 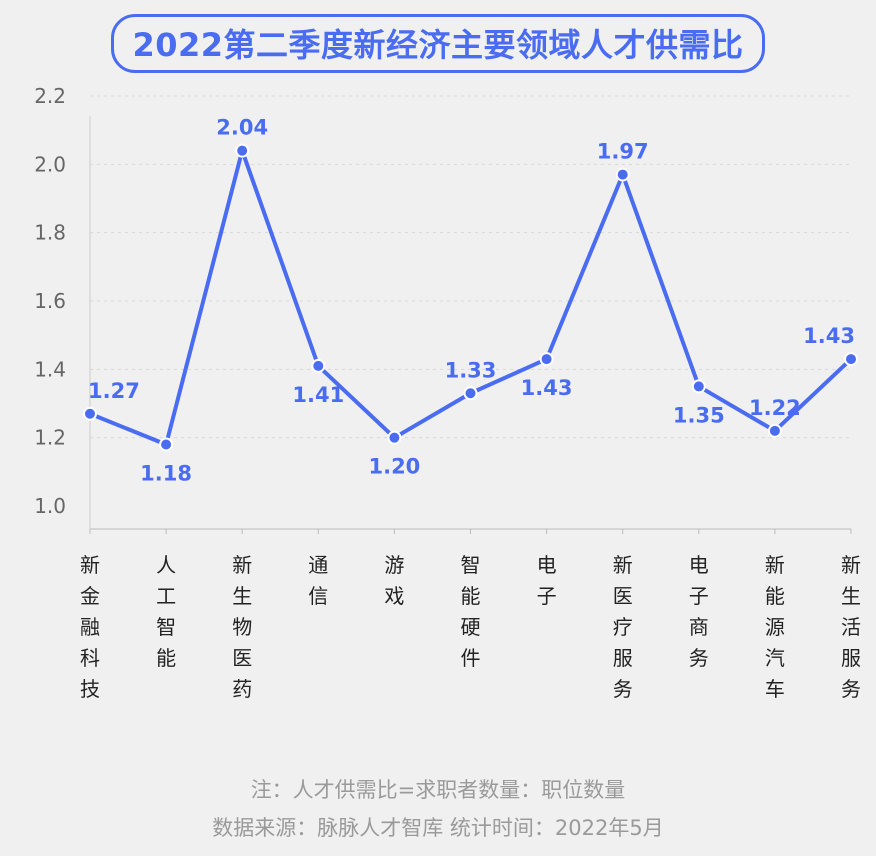 What do you see at coordinates (394, 580) in the screenshot?
I see `x-tick-label: 游戏` at bounding box center [394, 580].